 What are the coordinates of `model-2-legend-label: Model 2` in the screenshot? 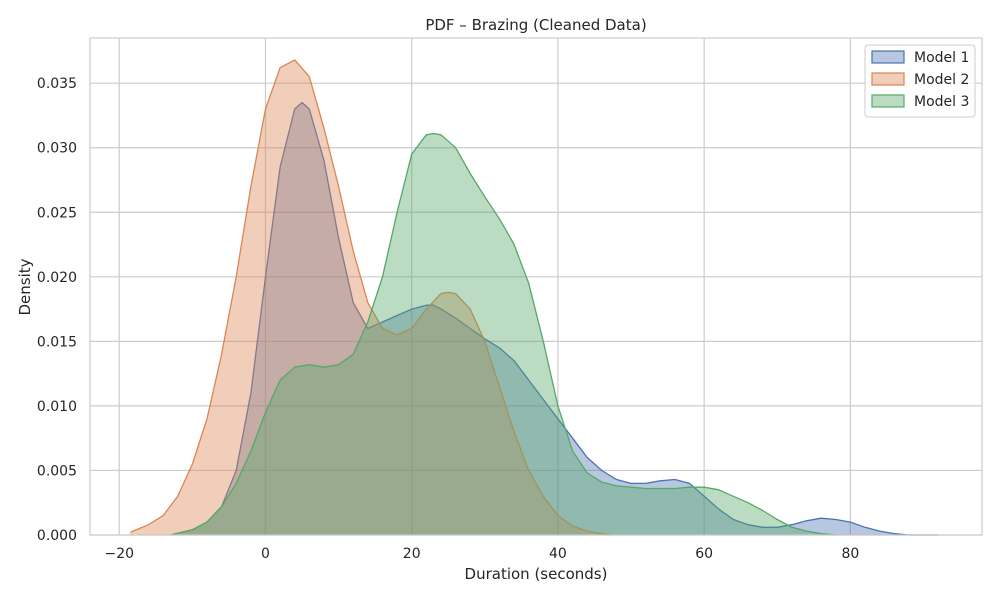 It's located at (941, 80).